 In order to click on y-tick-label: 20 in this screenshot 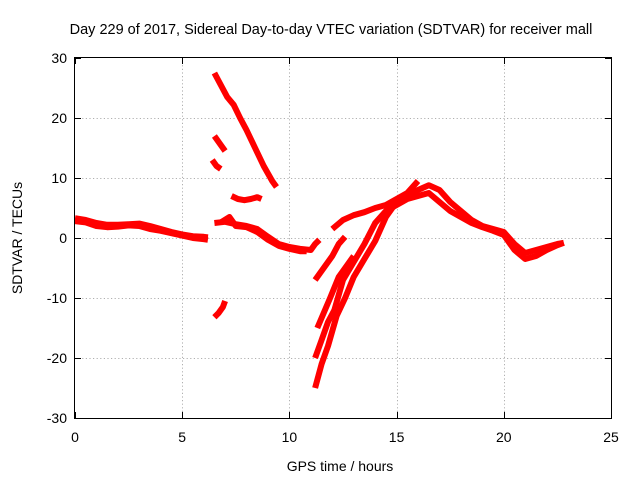, I will do `click(59, 118)`.